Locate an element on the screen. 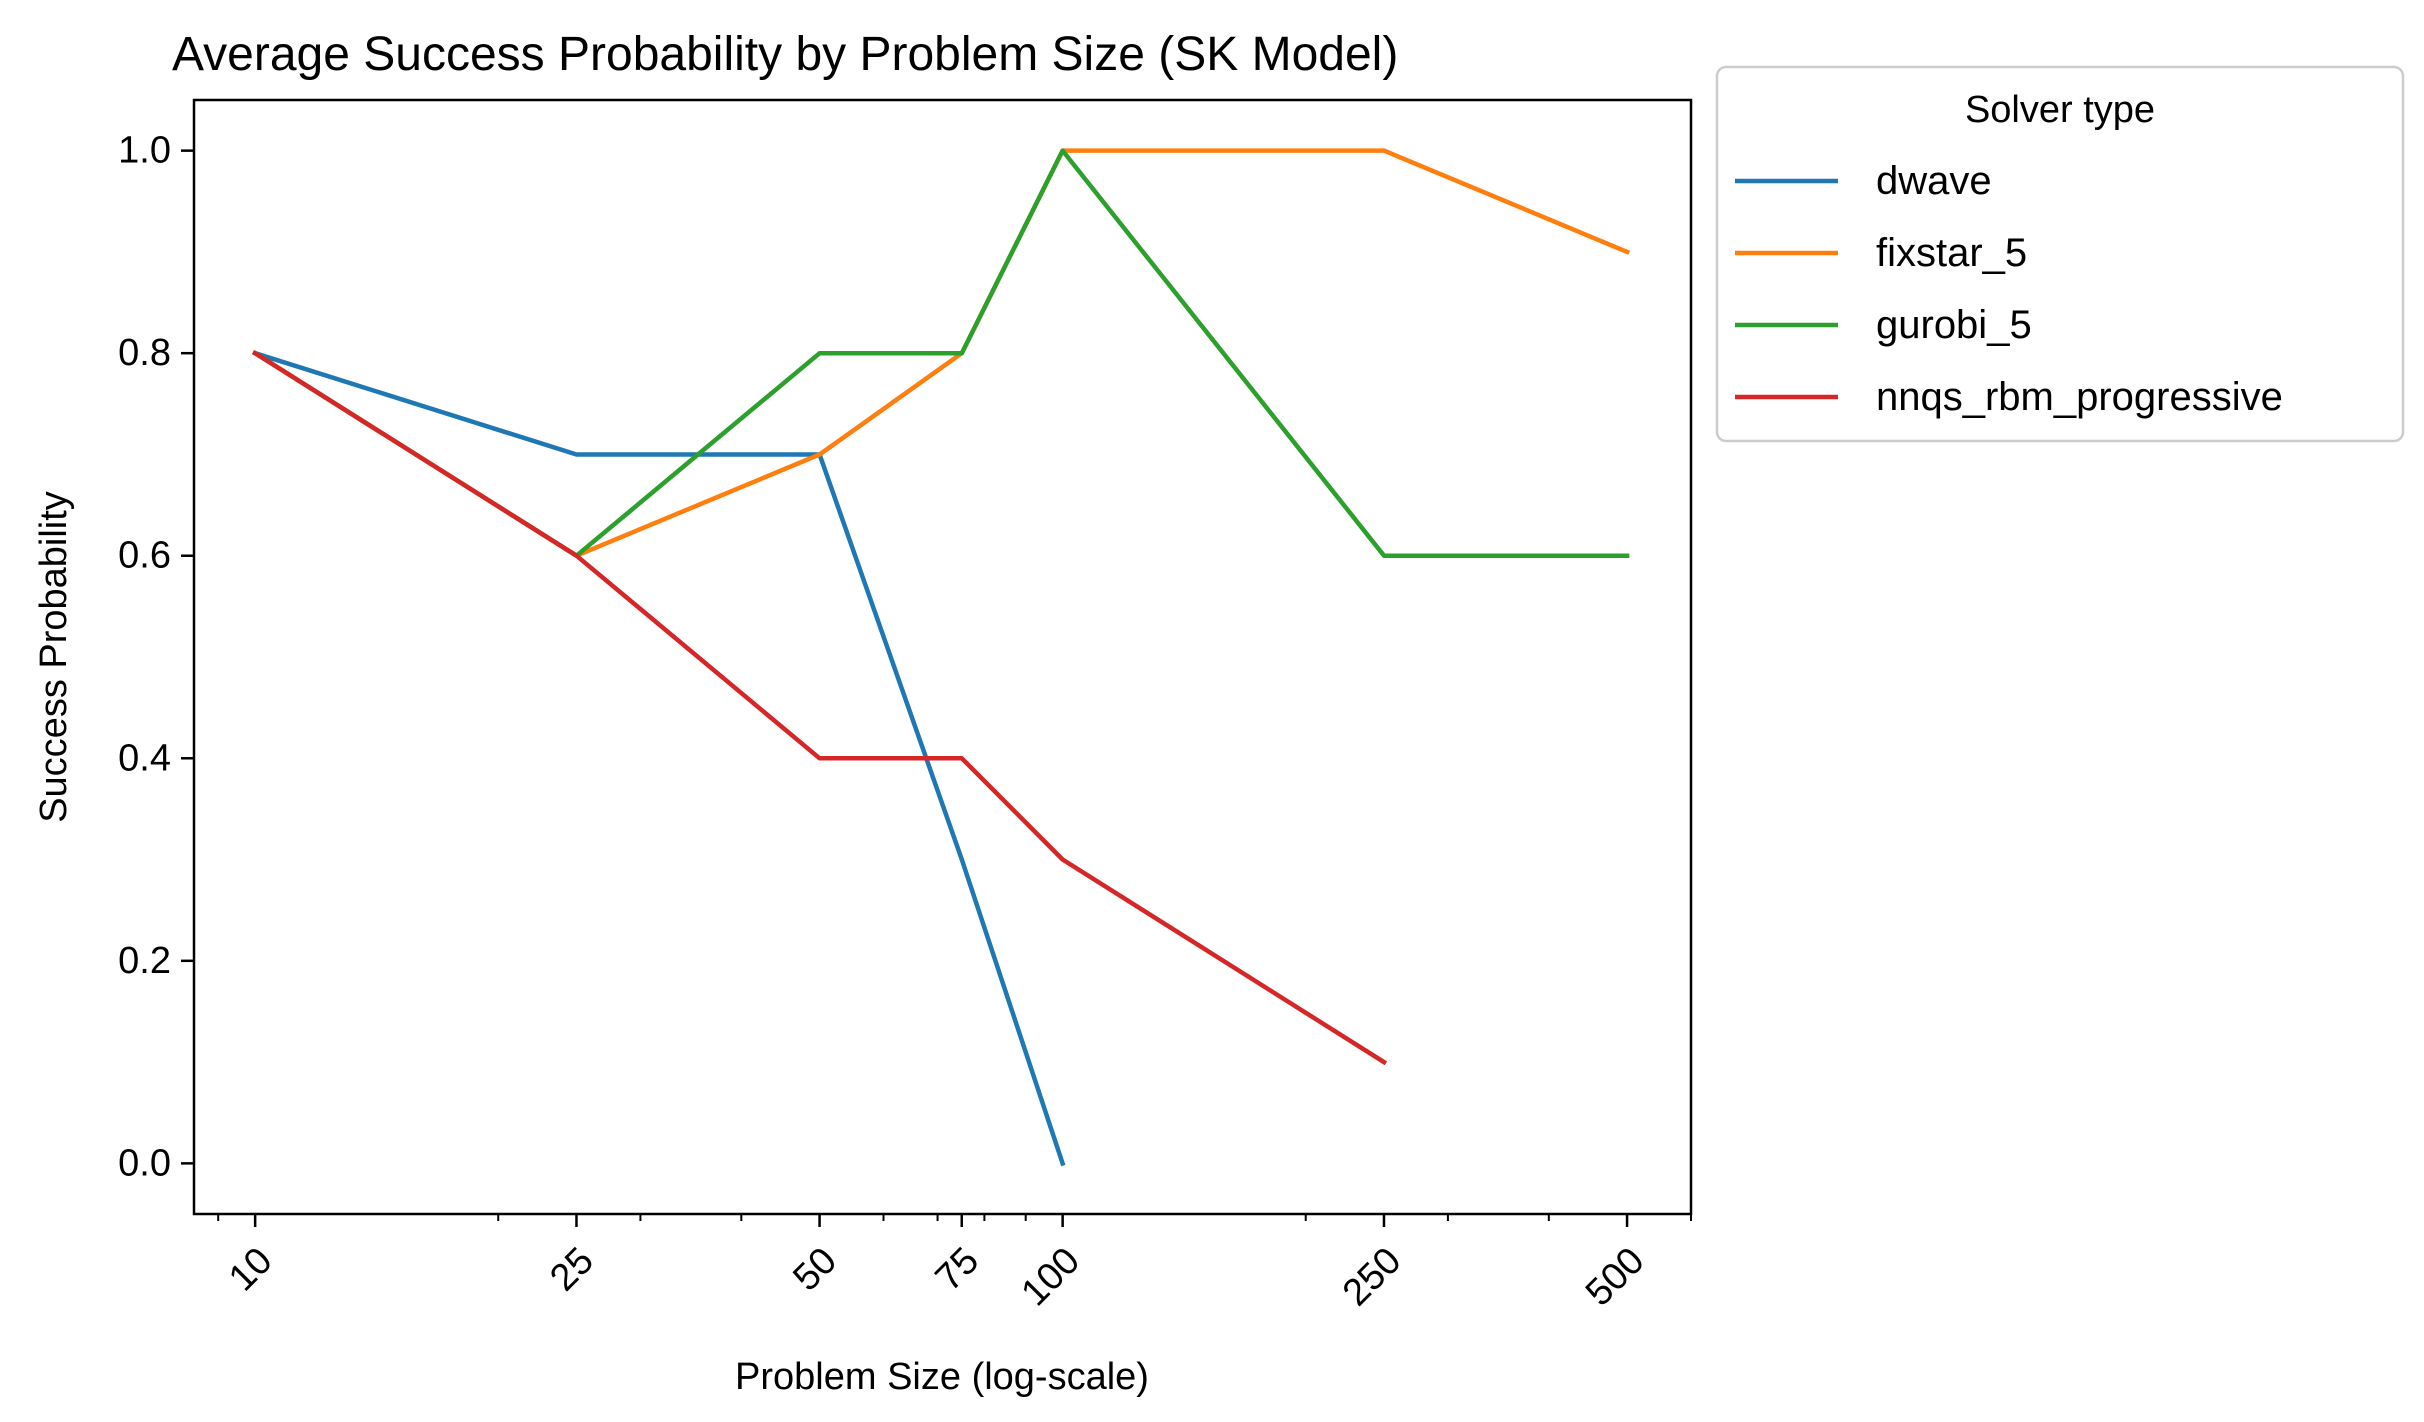 Image resolution: width=2424 pixels, height=1422 pixels. x-axis-label: Problem Size (log-scale) is located at coordinates (942, 1377).